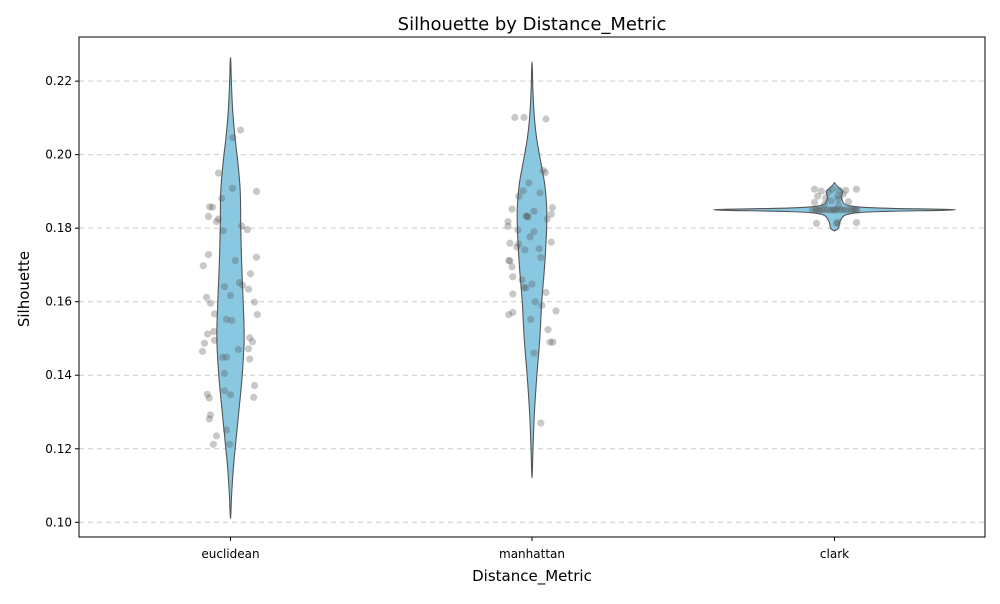  Describe the element at coordinates (58, 228) in the screenshot. I see `y-tick-label: 0.18` at that location.